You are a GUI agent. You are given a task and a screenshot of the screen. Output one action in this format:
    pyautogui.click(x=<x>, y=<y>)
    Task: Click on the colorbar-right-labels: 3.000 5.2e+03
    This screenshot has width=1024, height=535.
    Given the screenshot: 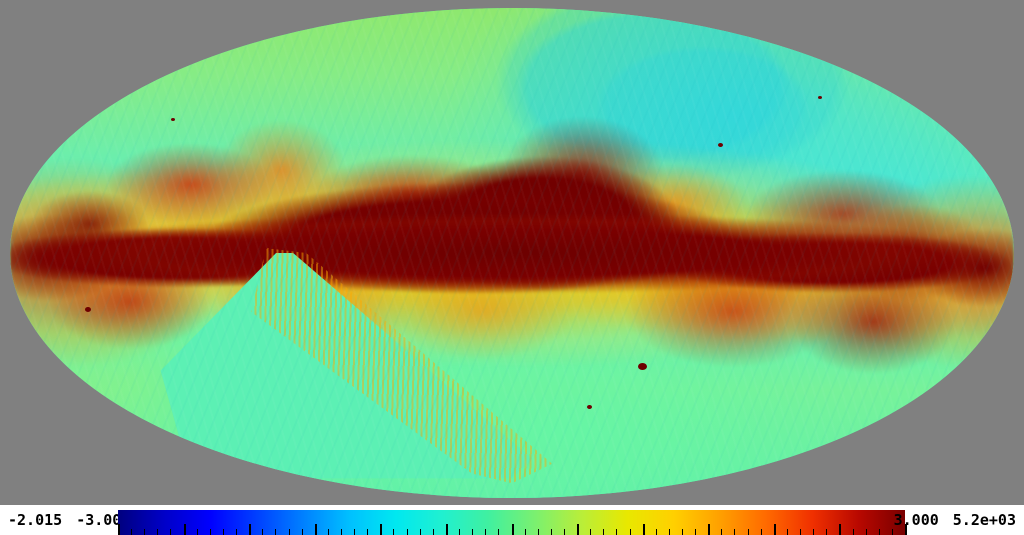 What is the action you would take?
    pyautogui.click(x=955, y=520)
    